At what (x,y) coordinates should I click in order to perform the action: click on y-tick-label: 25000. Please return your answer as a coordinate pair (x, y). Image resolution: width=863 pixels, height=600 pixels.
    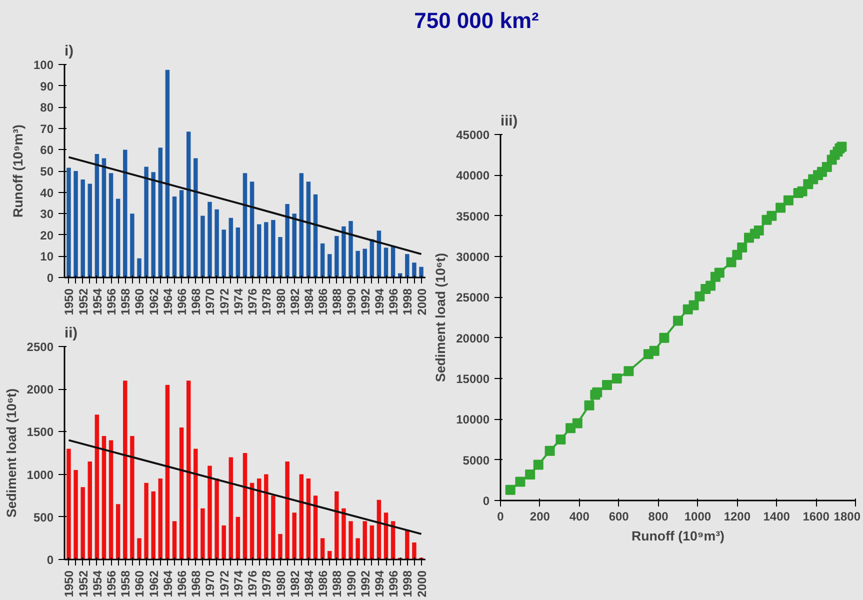
    Looking at the image, I should click on (473, 297).